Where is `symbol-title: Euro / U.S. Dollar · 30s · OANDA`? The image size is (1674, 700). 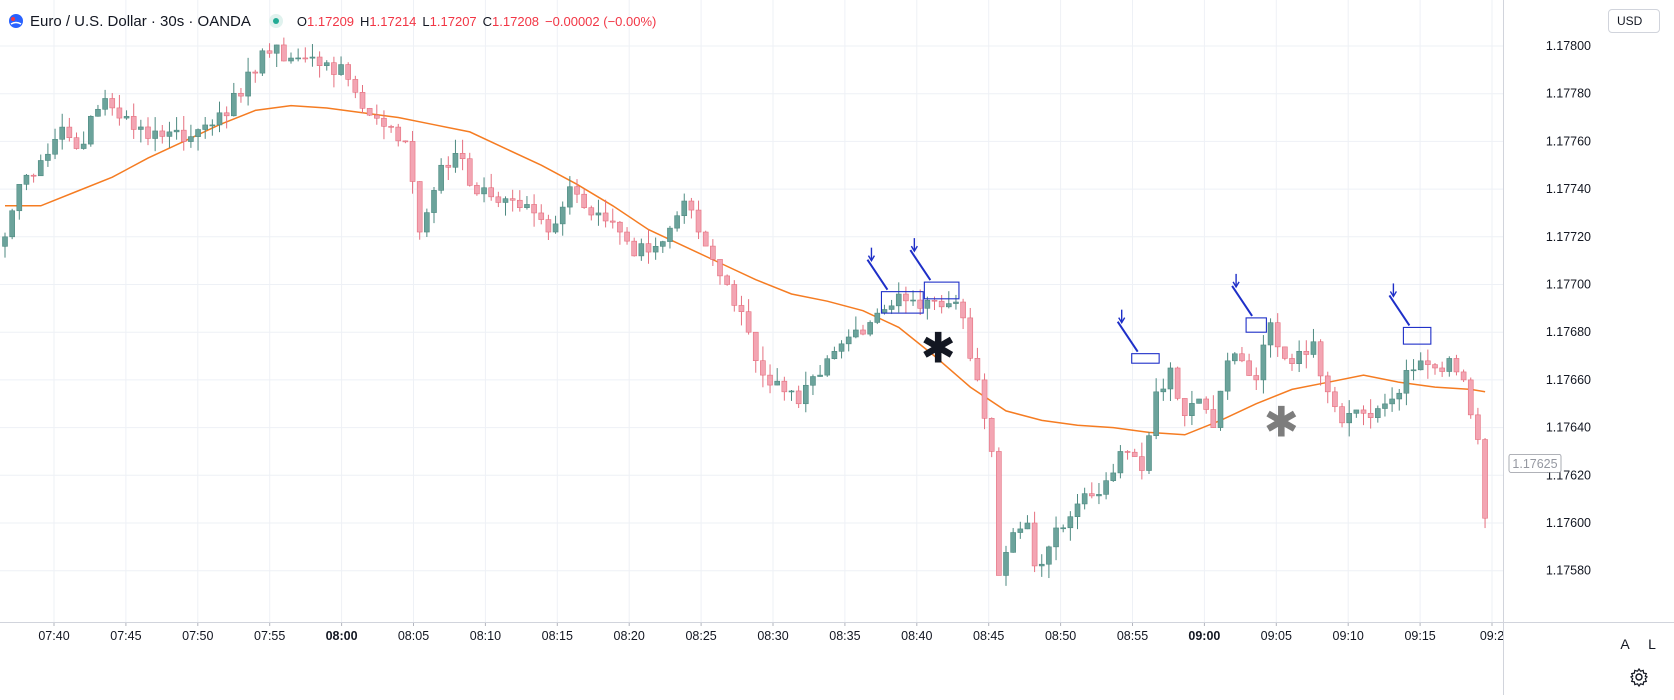
symbol-title: Euro / U.S. Dollar · 30s · OANDA is located at coordinates (140, 21).